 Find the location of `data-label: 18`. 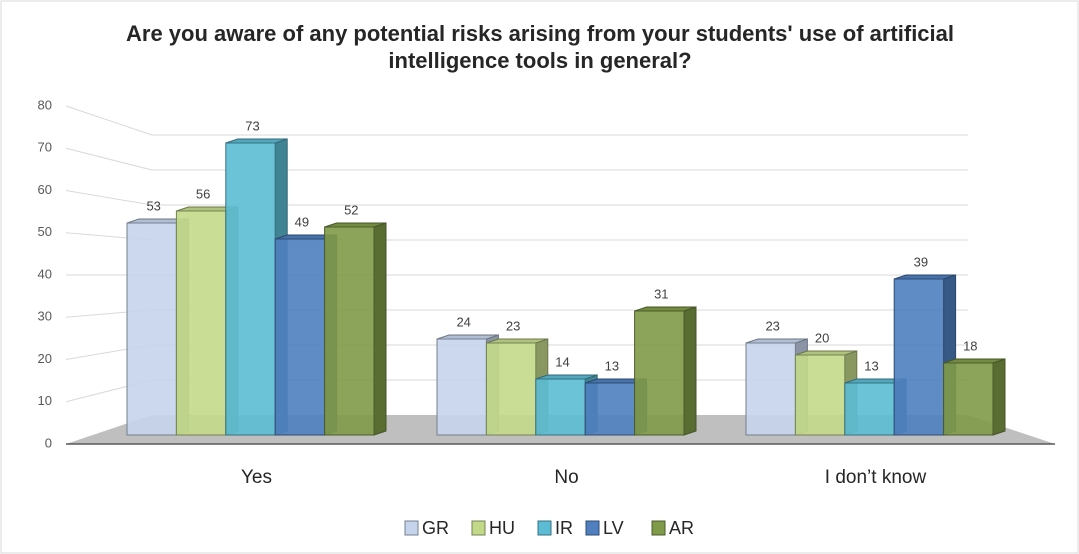

data-label: 18 is located at coordinates (970, 345).